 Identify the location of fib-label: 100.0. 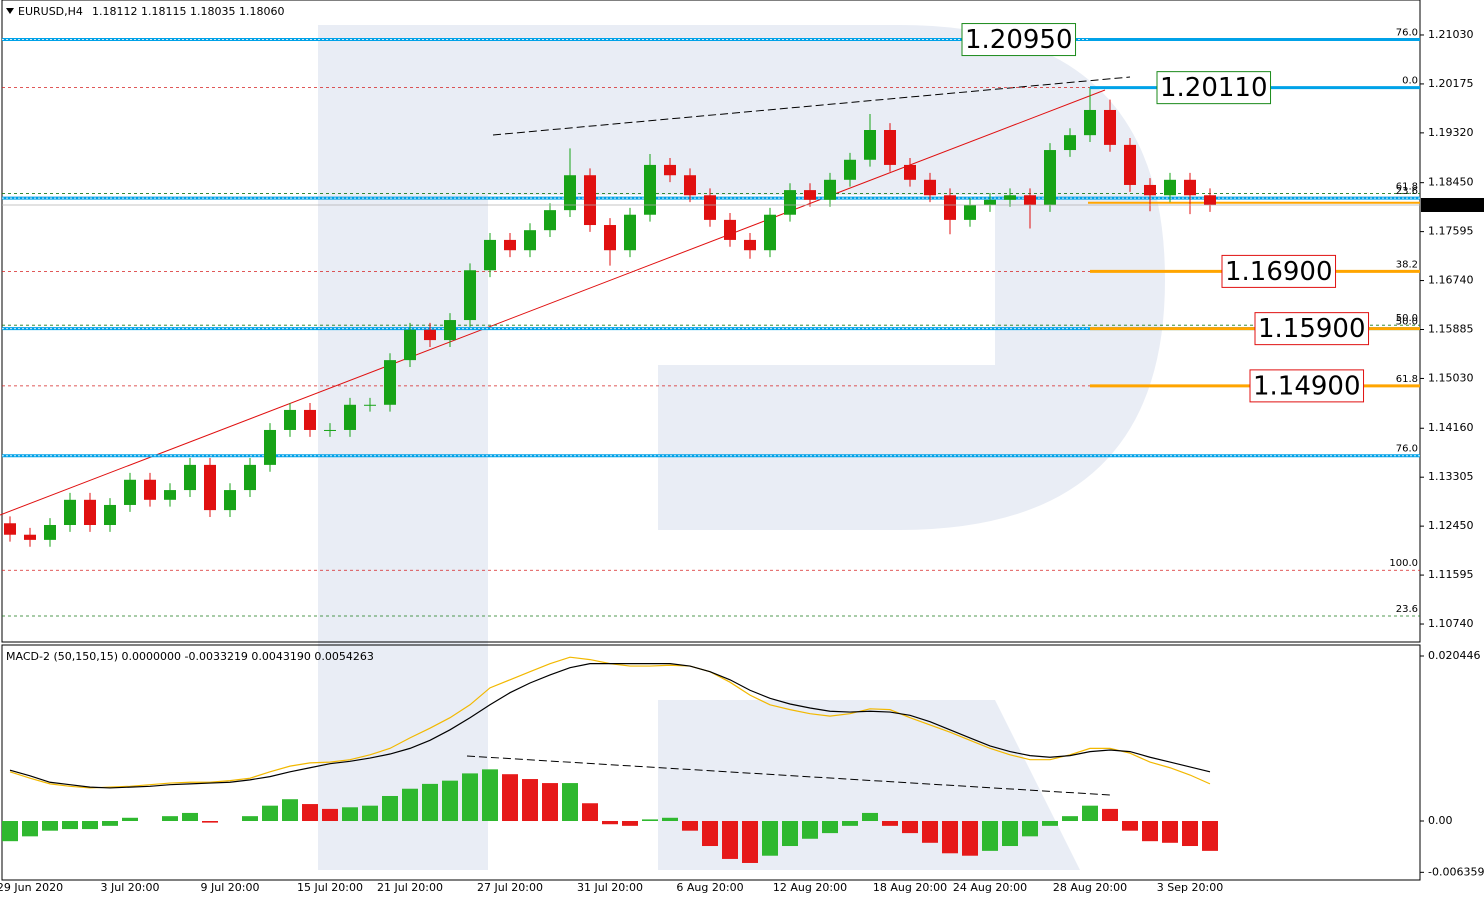
(1403, 563).